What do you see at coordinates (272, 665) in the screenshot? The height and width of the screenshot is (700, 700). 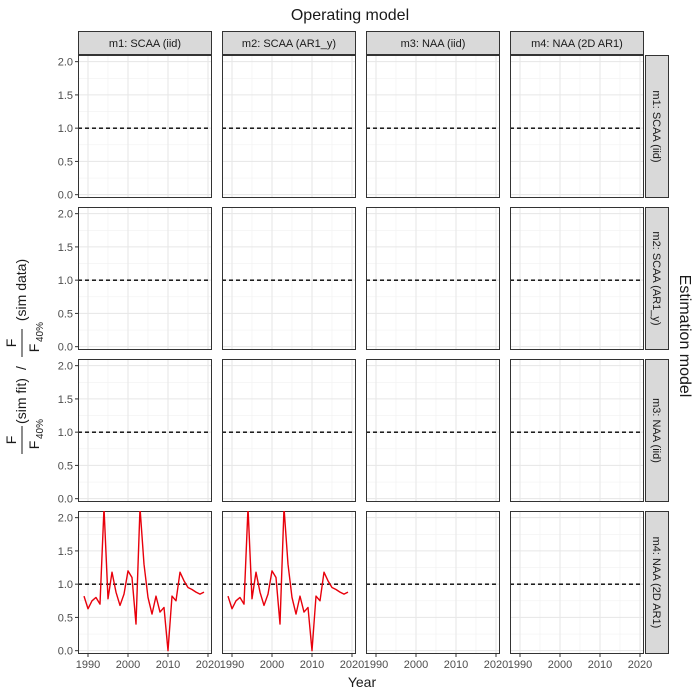 I see `x-tick-label: 2000` at bounding box center [272, 665].